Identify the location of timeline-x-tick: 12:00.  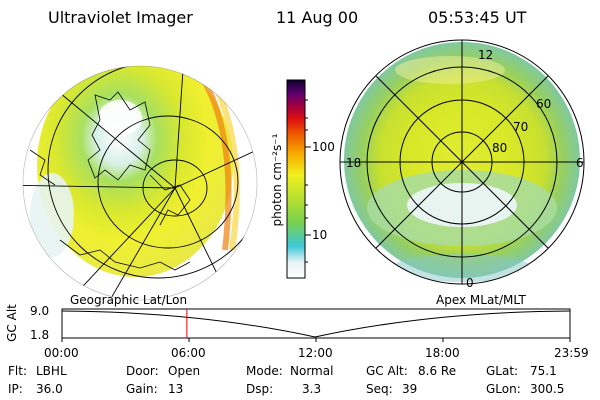
(315, 353).